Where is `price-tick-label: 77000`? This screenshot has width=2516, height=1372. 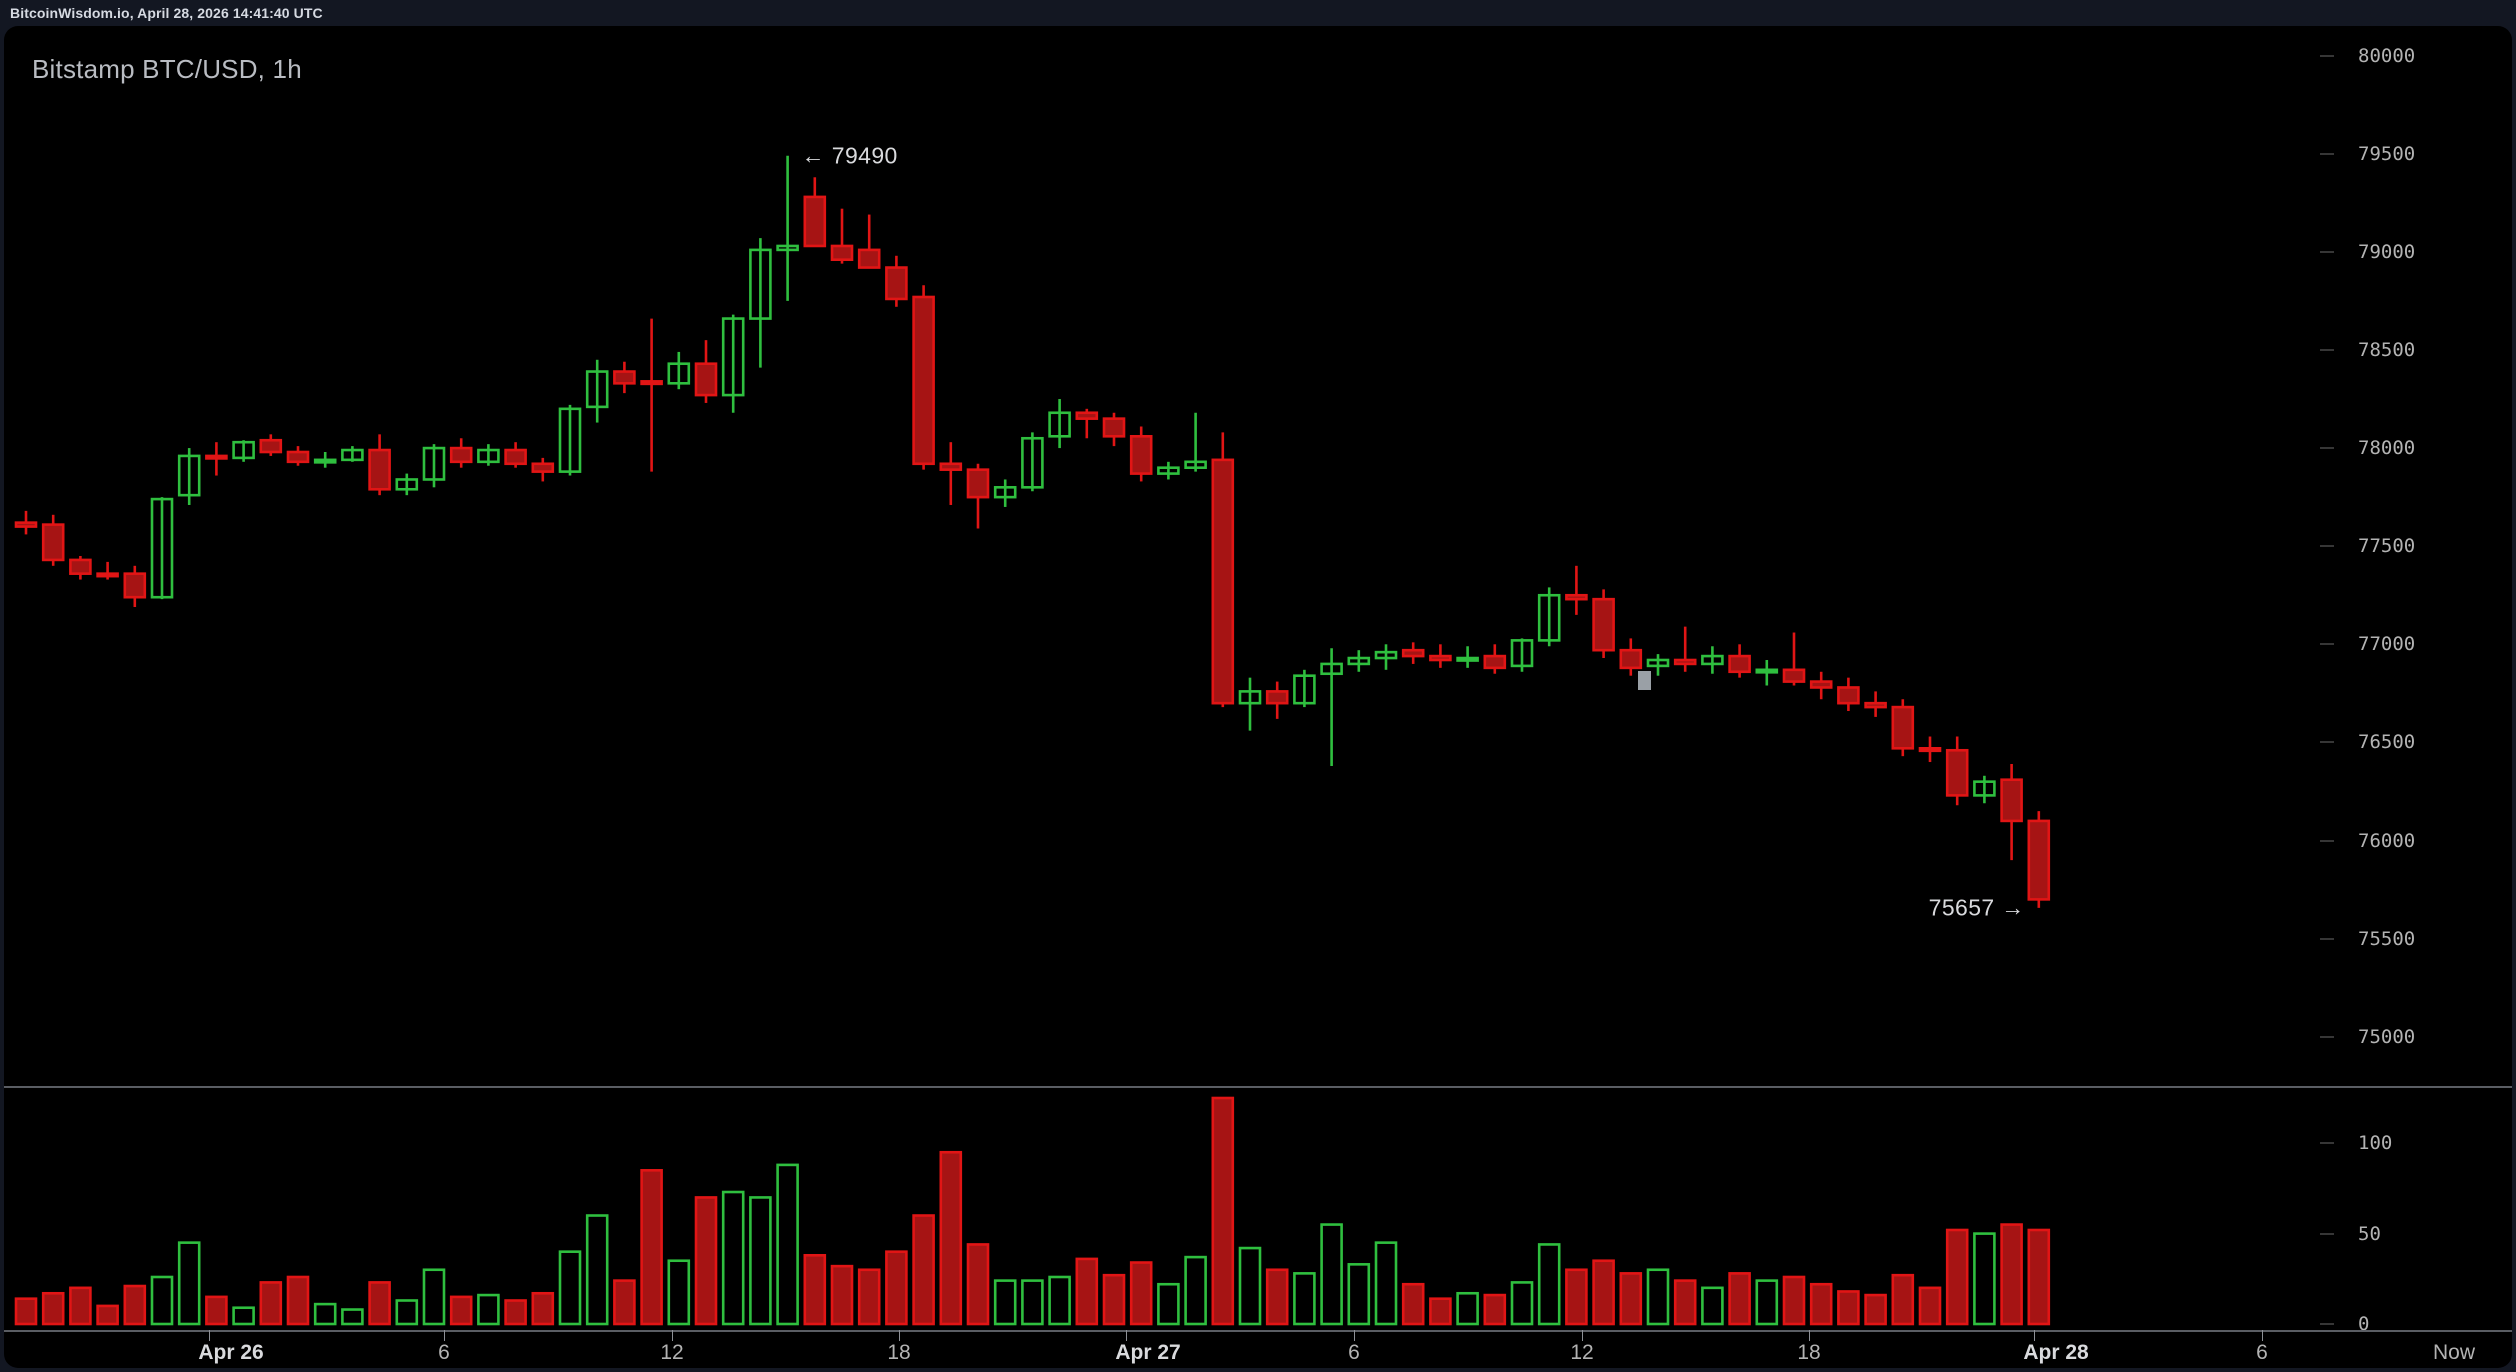 price-tick-label: 77000 is located at coordinates (2387, 644).